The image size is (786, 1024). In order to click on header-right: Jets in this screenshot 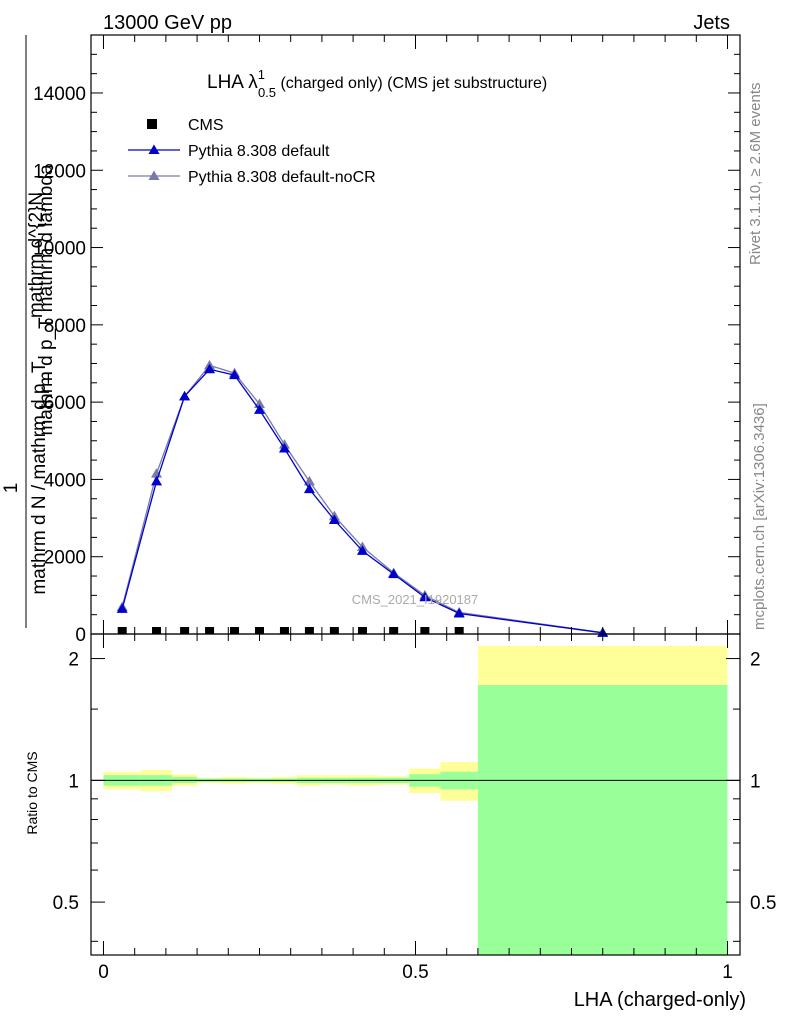, I will do `click(711, 23)`.